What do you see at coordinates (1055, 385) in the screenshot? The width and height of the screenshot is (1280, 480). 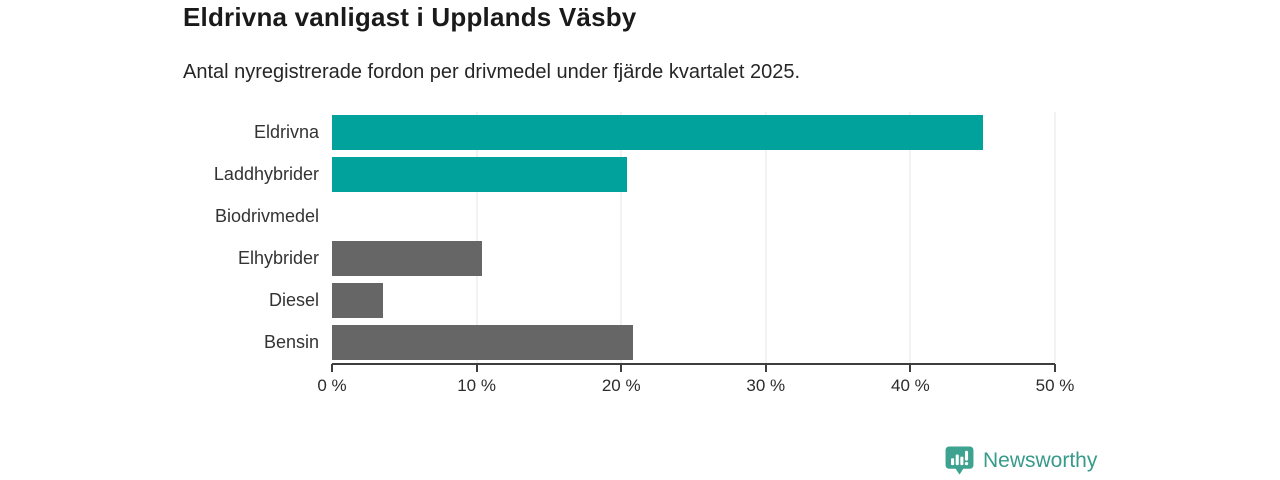 I see `x-axis-tick-label: 50 %` at bounding box center [1055, 385].